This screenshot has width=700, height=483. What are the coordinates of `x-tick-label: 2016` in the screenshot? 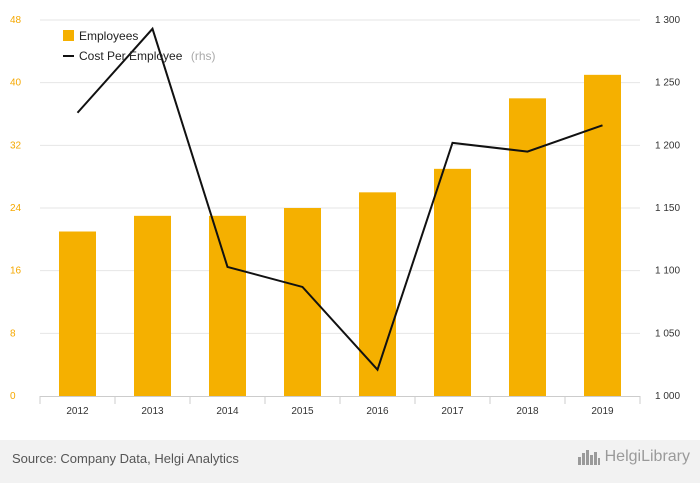 It's located at (377, 411).